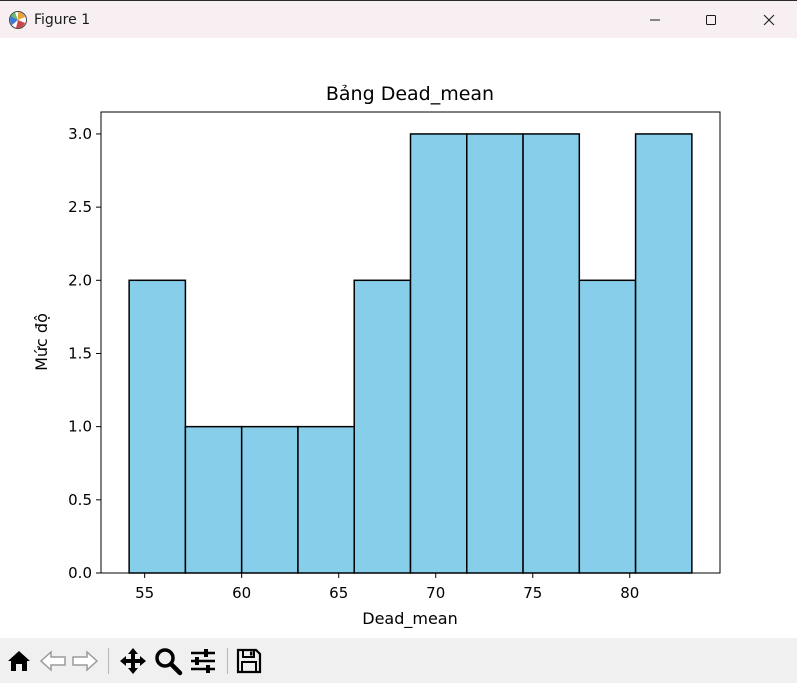 Image resolution: width=797 pixels, height=683 pixels. I want to click on home-icon, so click(19, 661).